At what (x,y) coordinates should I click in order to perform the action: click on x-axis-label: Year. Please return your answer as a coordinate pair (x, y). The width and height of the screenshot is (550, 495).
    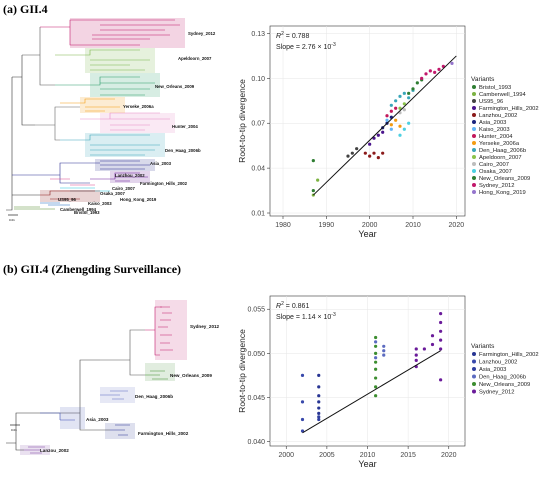
    Looking at the image, I should click on (367, 234).